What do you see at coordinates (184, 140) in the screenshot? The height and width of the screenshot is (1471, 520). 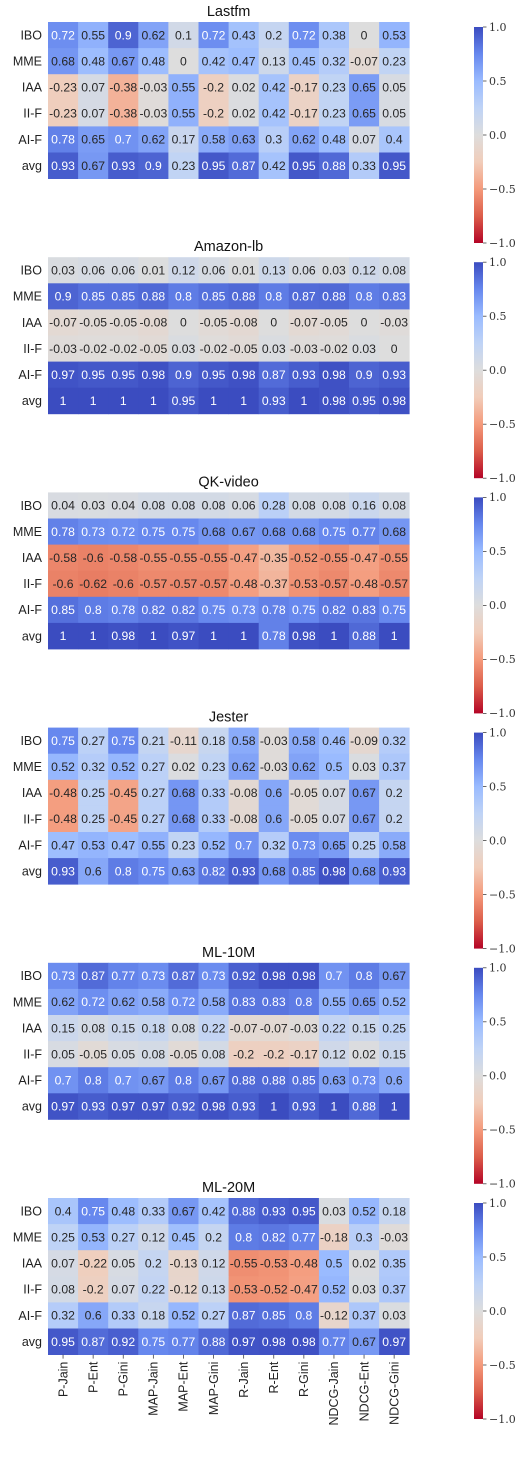 I see `cell-value-label: 0.17` at bounding box center [184, 140].